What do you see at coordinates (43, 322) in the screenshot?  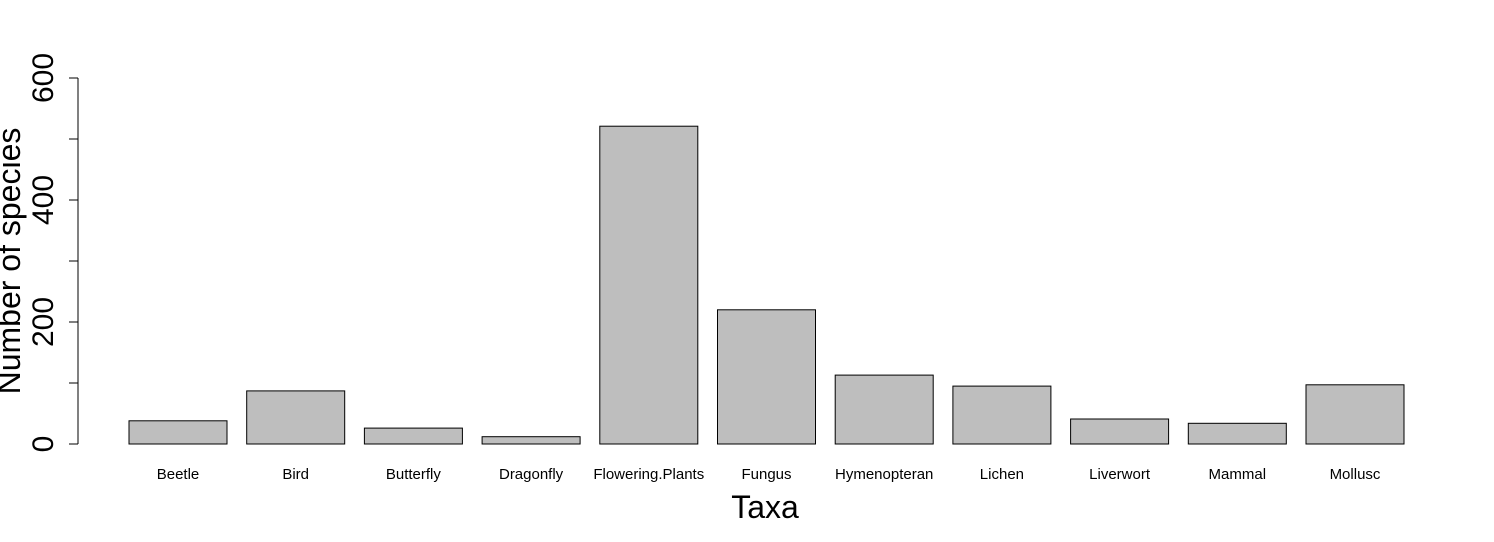 I see `y-tick-label: 200` at bounding box center [43, 322].